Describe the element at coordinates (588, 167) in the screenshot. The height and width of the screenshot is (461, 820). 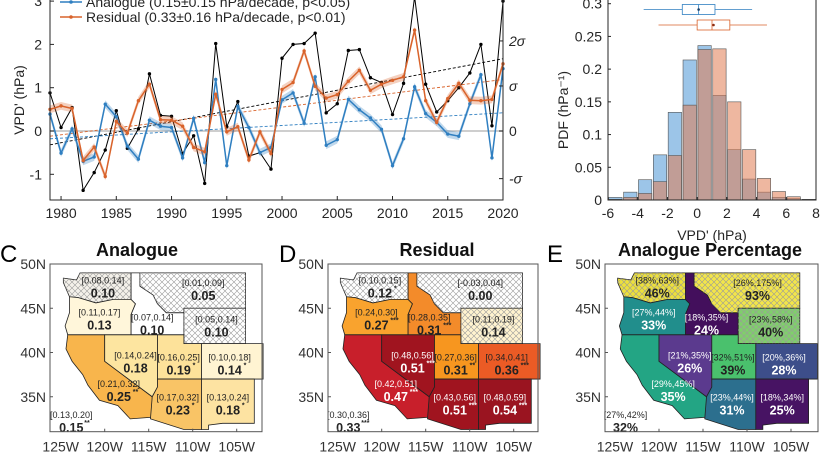
I see `y-tick-label: 0.05` at that location.